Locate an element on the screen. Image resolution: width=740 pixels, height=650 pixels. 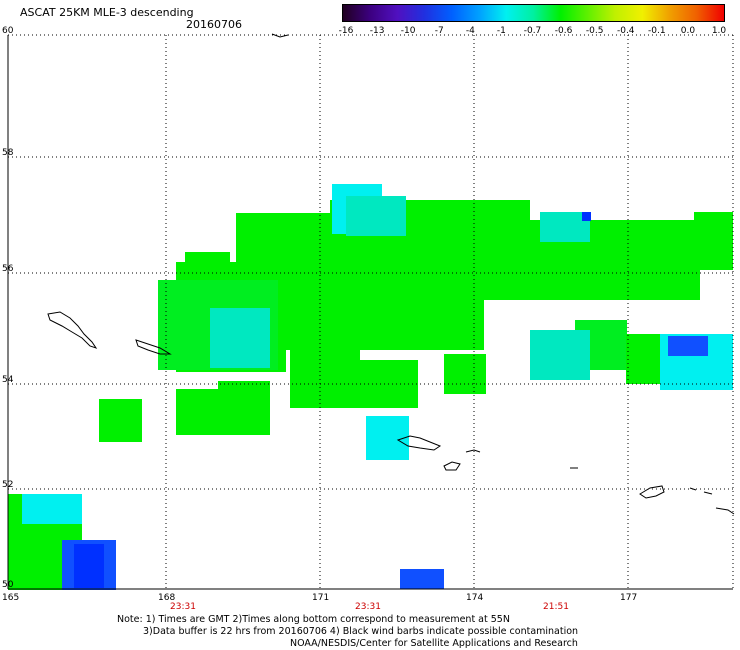
lat-label: 50 is located at coordinates (8, 585).